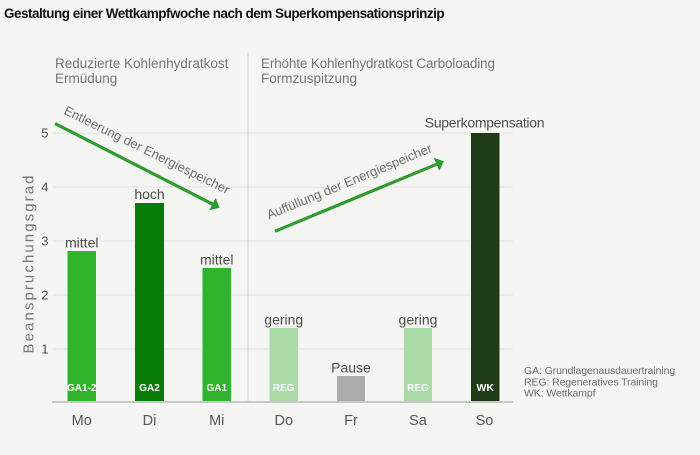  Describe the element at coordinates (44, 295) in the screenshot. I see `svg-text: 2` at that location.